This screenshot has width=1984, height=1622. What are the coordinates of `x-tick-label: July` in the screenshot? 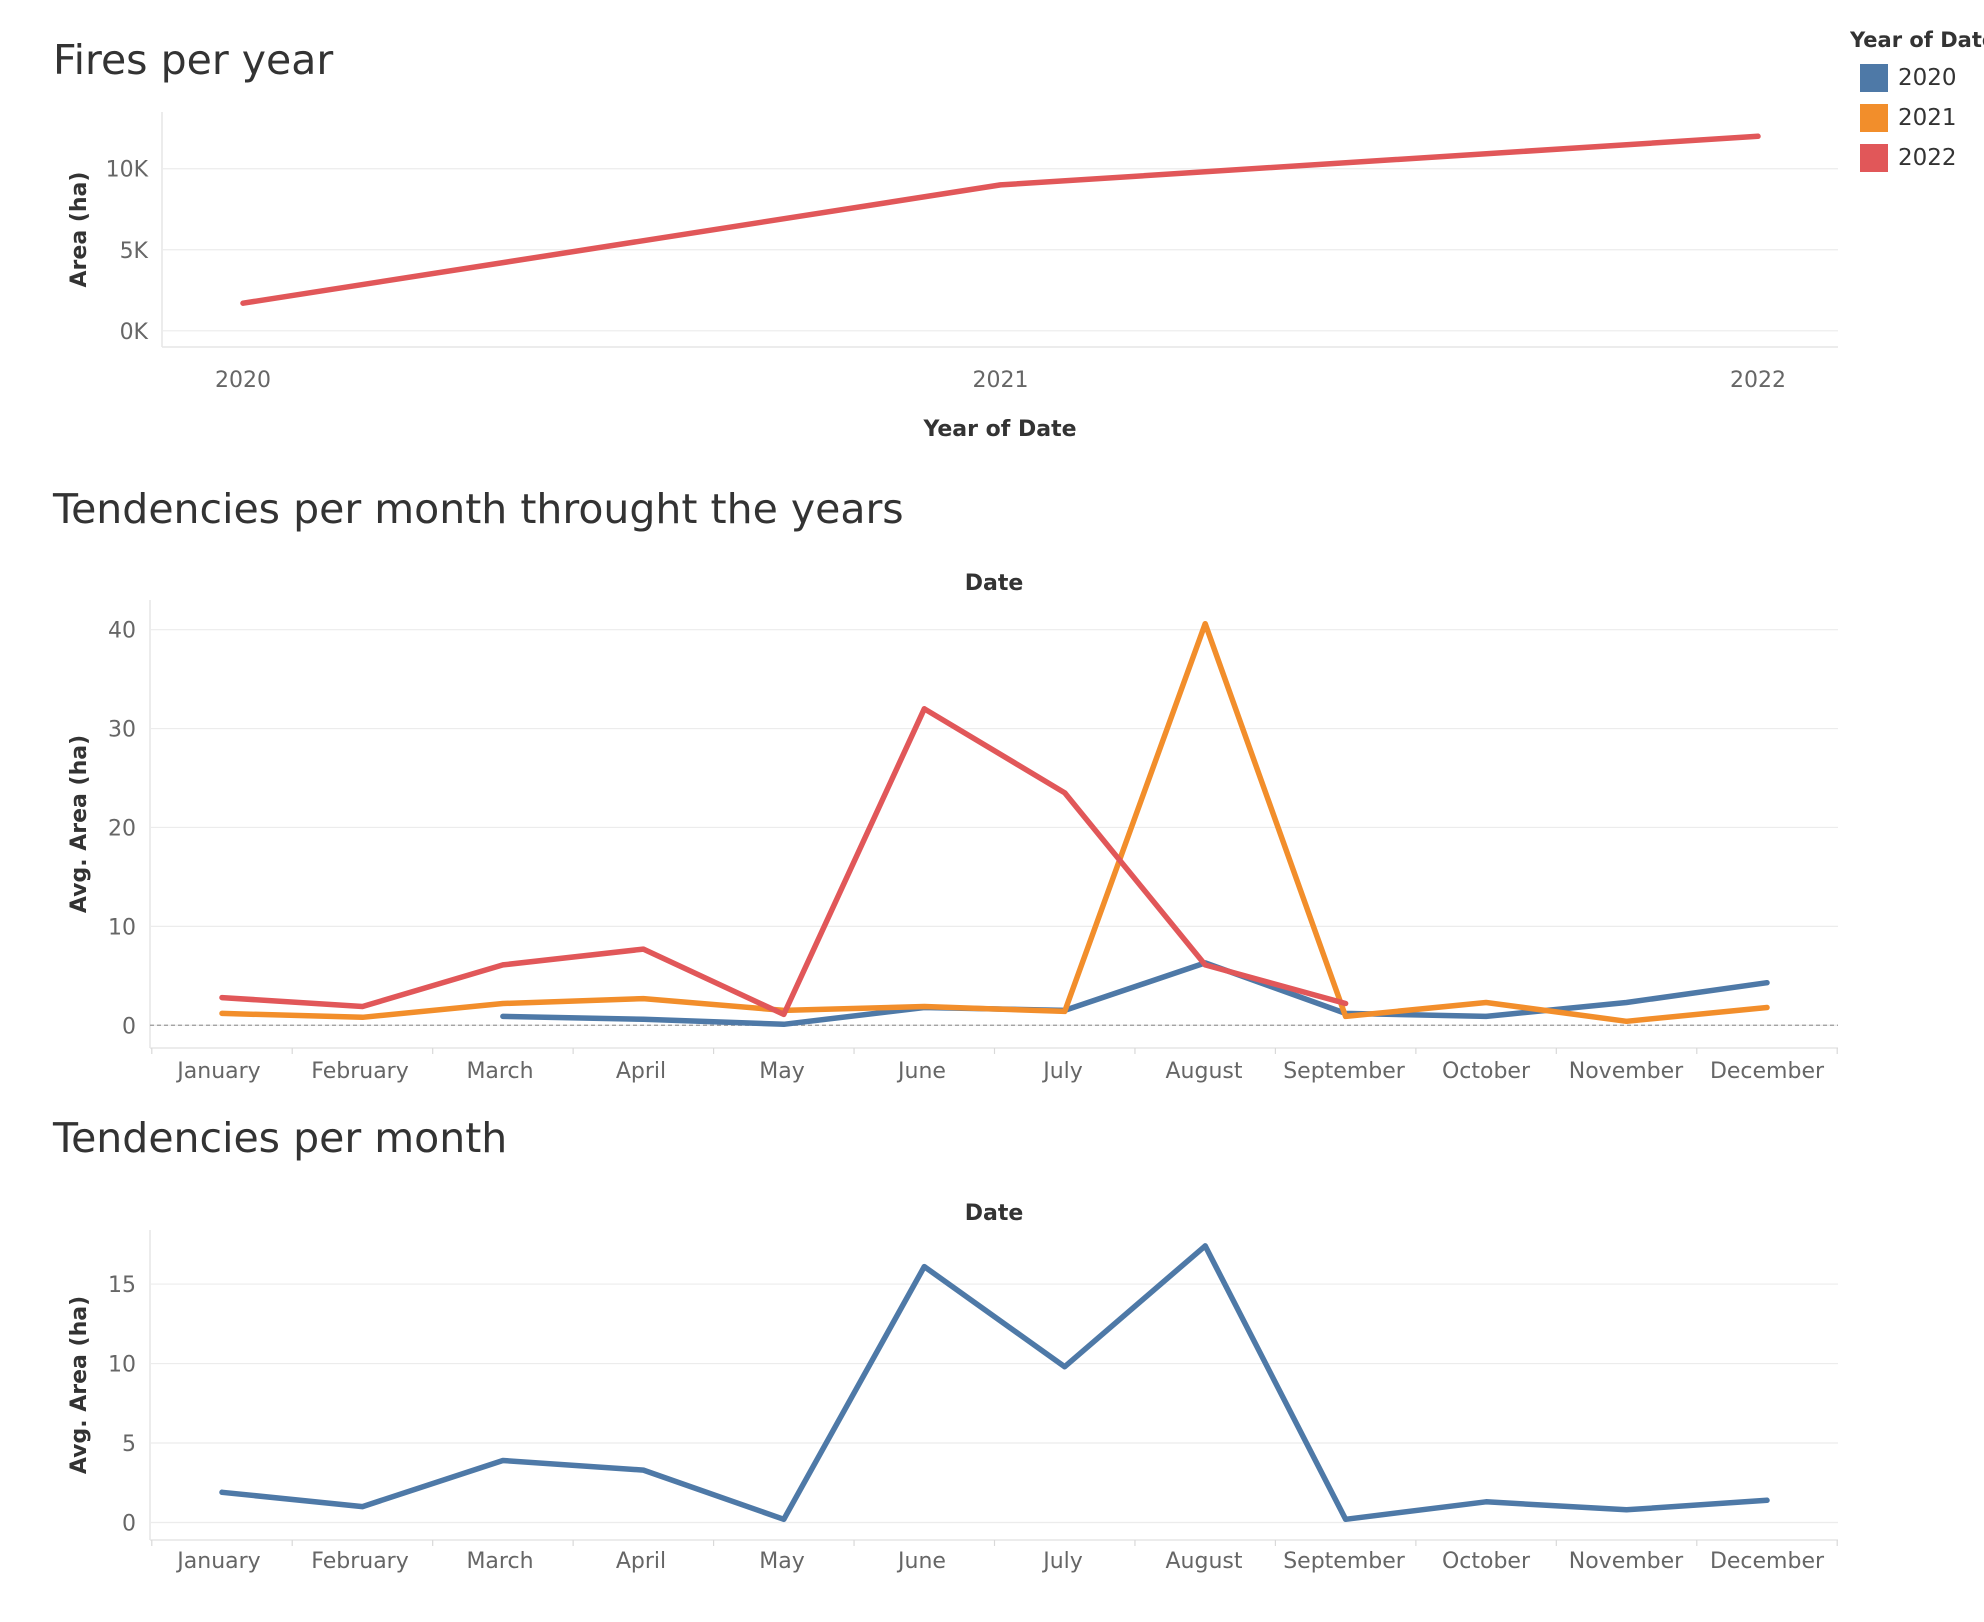 It's located at (1062, 1071).